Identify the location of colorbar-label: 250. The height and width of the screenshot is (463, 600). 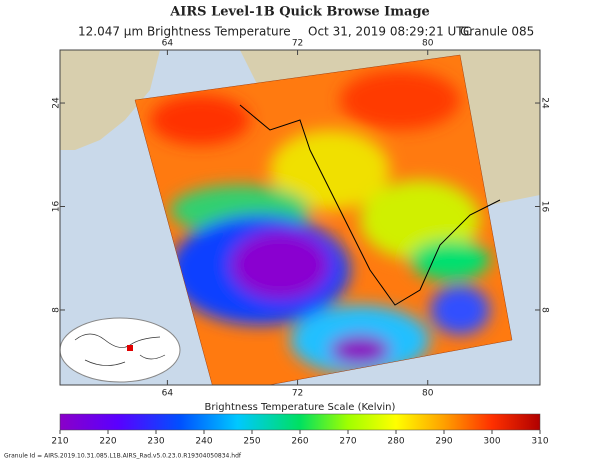
(251, 442).